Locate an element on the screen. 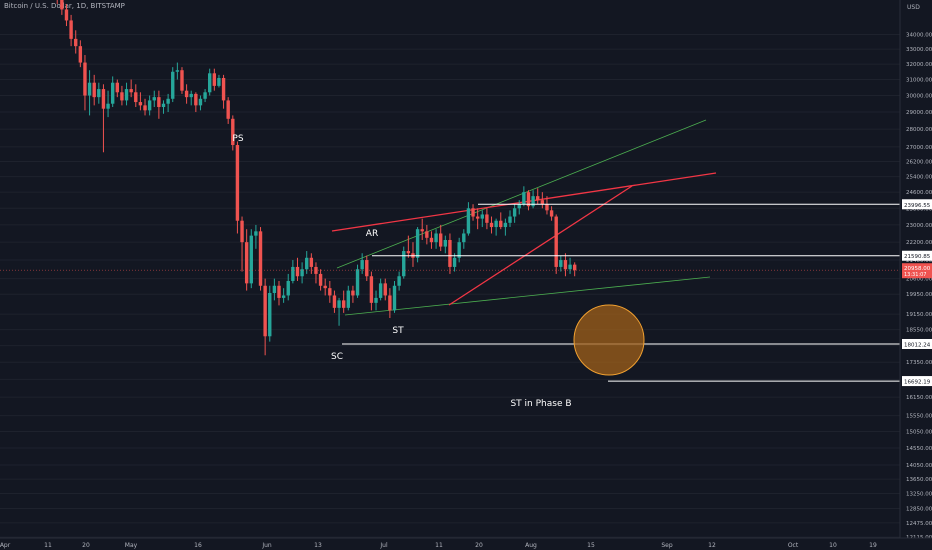  symbol-title: Bitcoin / U.S. Dollar, 1D, BITSTAMP is located at coordinates (64, 6).